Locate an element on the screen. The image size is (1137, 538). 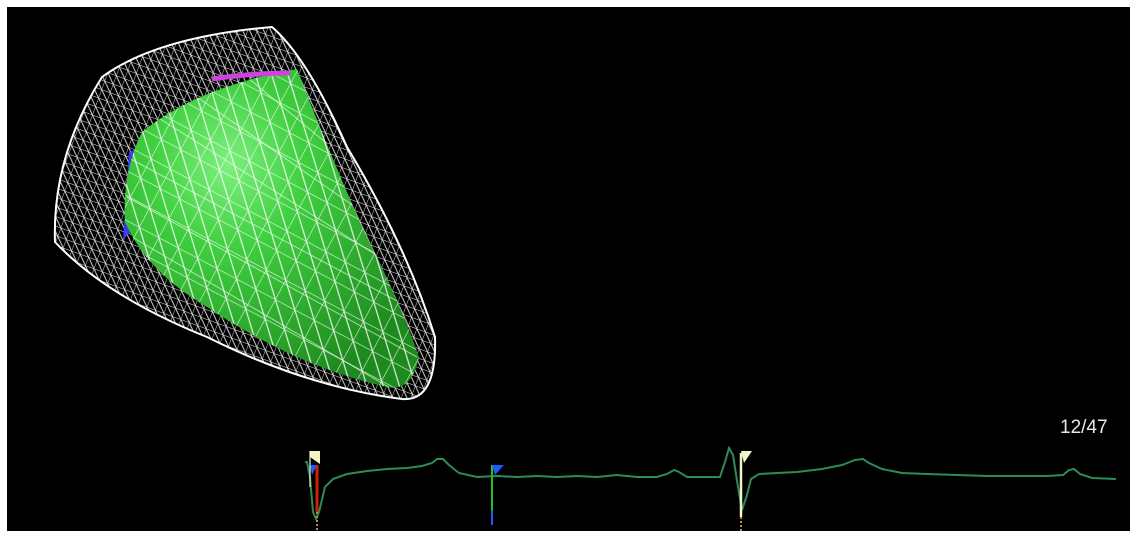
frame-counter: 12/47 is located at coordinates (1084, 427).